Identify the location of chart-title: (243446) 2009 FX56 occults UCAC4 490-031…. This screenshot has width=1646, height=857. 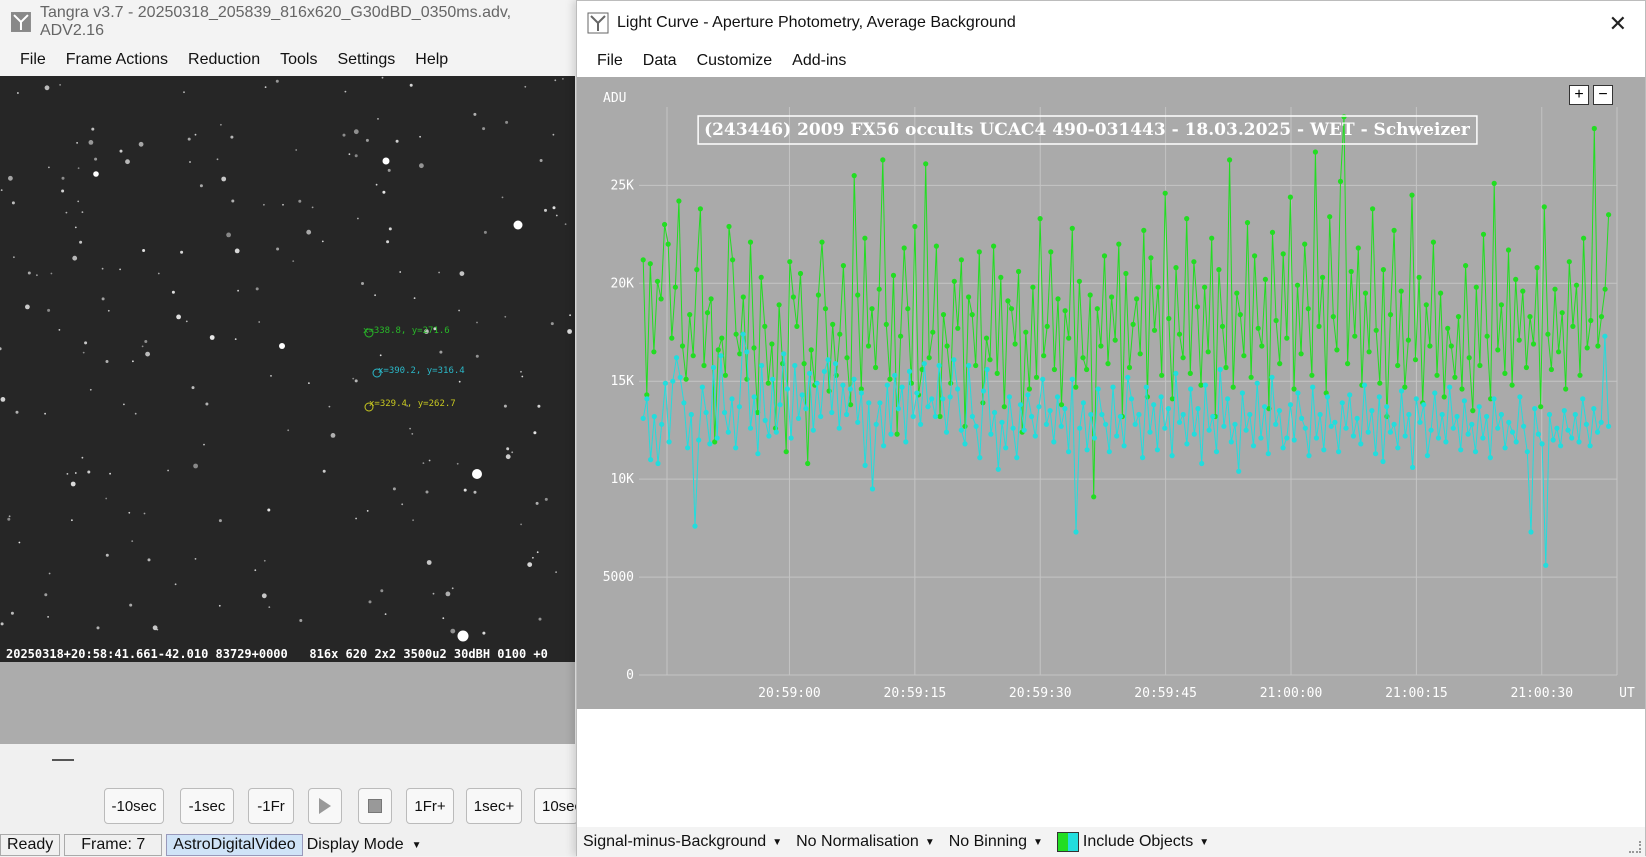
(1087, 130).